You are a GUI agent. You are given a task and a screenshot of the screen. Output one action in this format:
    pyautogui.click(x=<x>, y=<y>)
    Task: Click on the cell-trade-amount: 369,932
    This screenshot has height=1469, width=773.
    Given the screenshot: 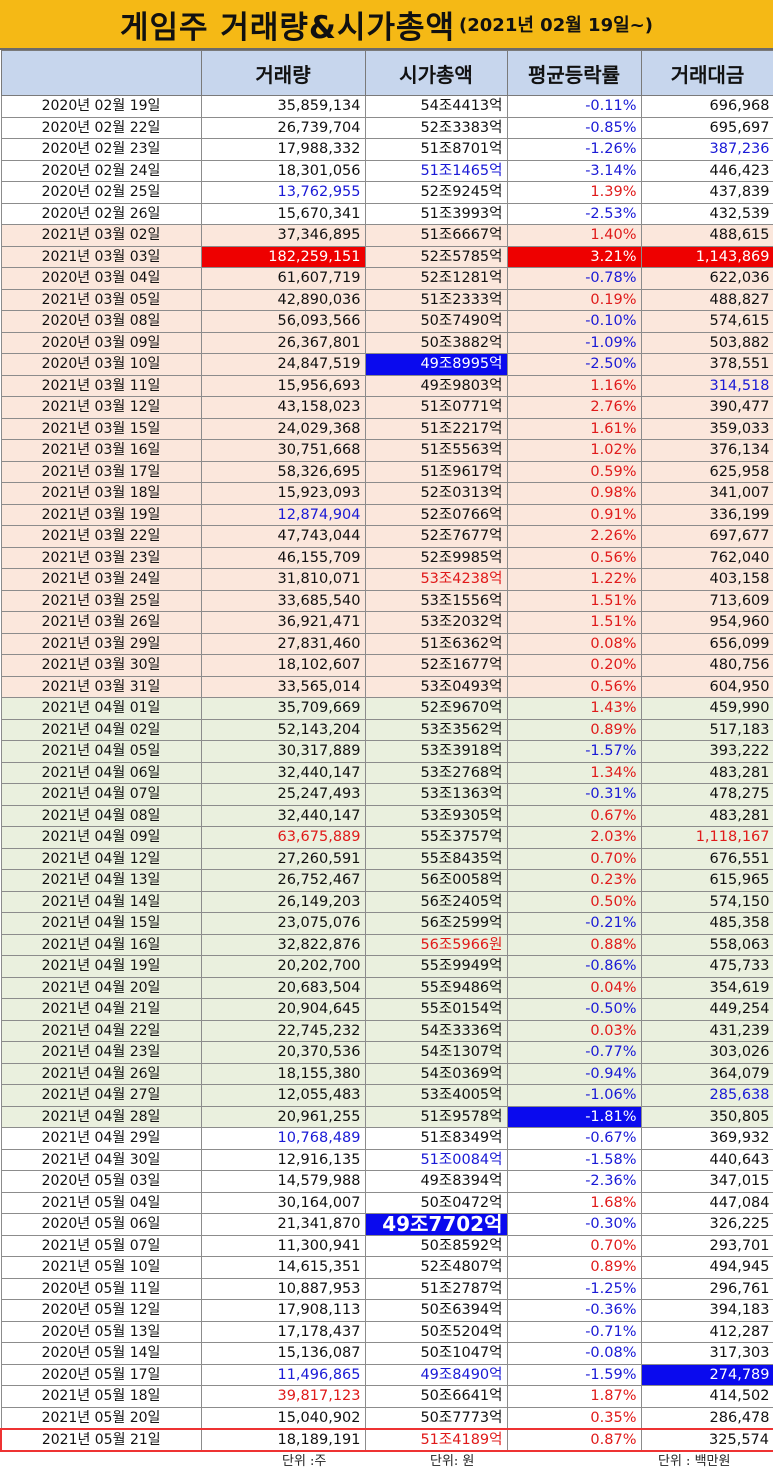 What is the action you would take?
    pyautogui.click(x=706, y=1138)
    